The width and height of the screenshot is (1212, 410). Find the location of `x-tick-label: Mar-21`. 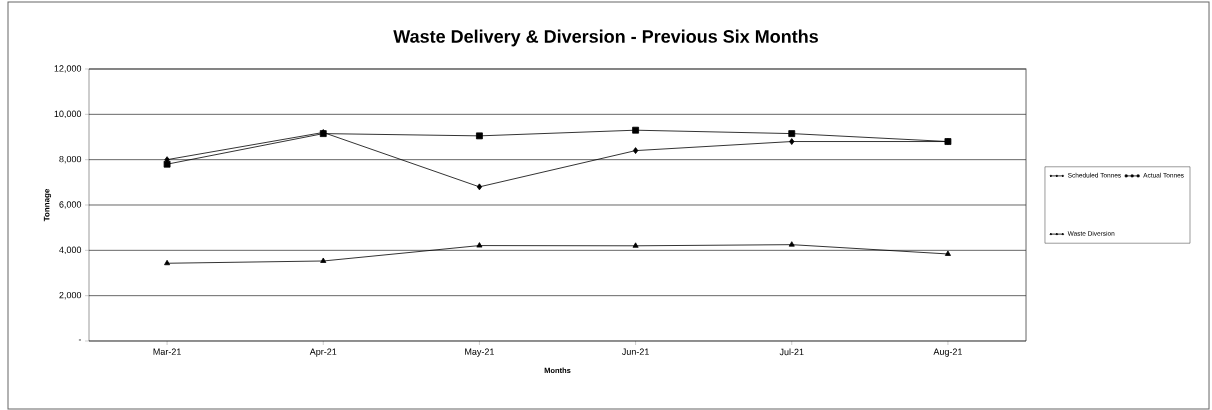

x-tick-label: Mar-21 is located at coordinates (167, 351).